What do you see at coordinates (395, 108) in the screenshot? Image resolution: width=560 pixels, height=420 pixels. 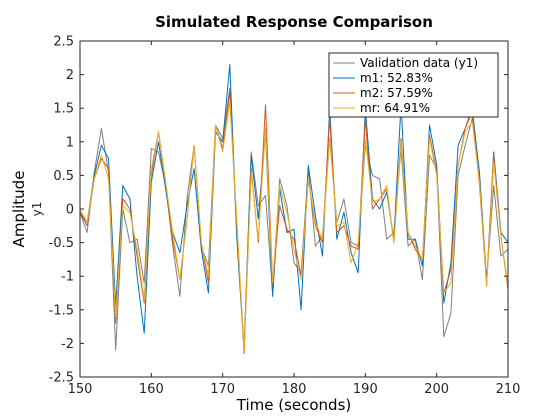 I see `legend-label-mr: mr: 64.91%` at bounding box center [395, 108].